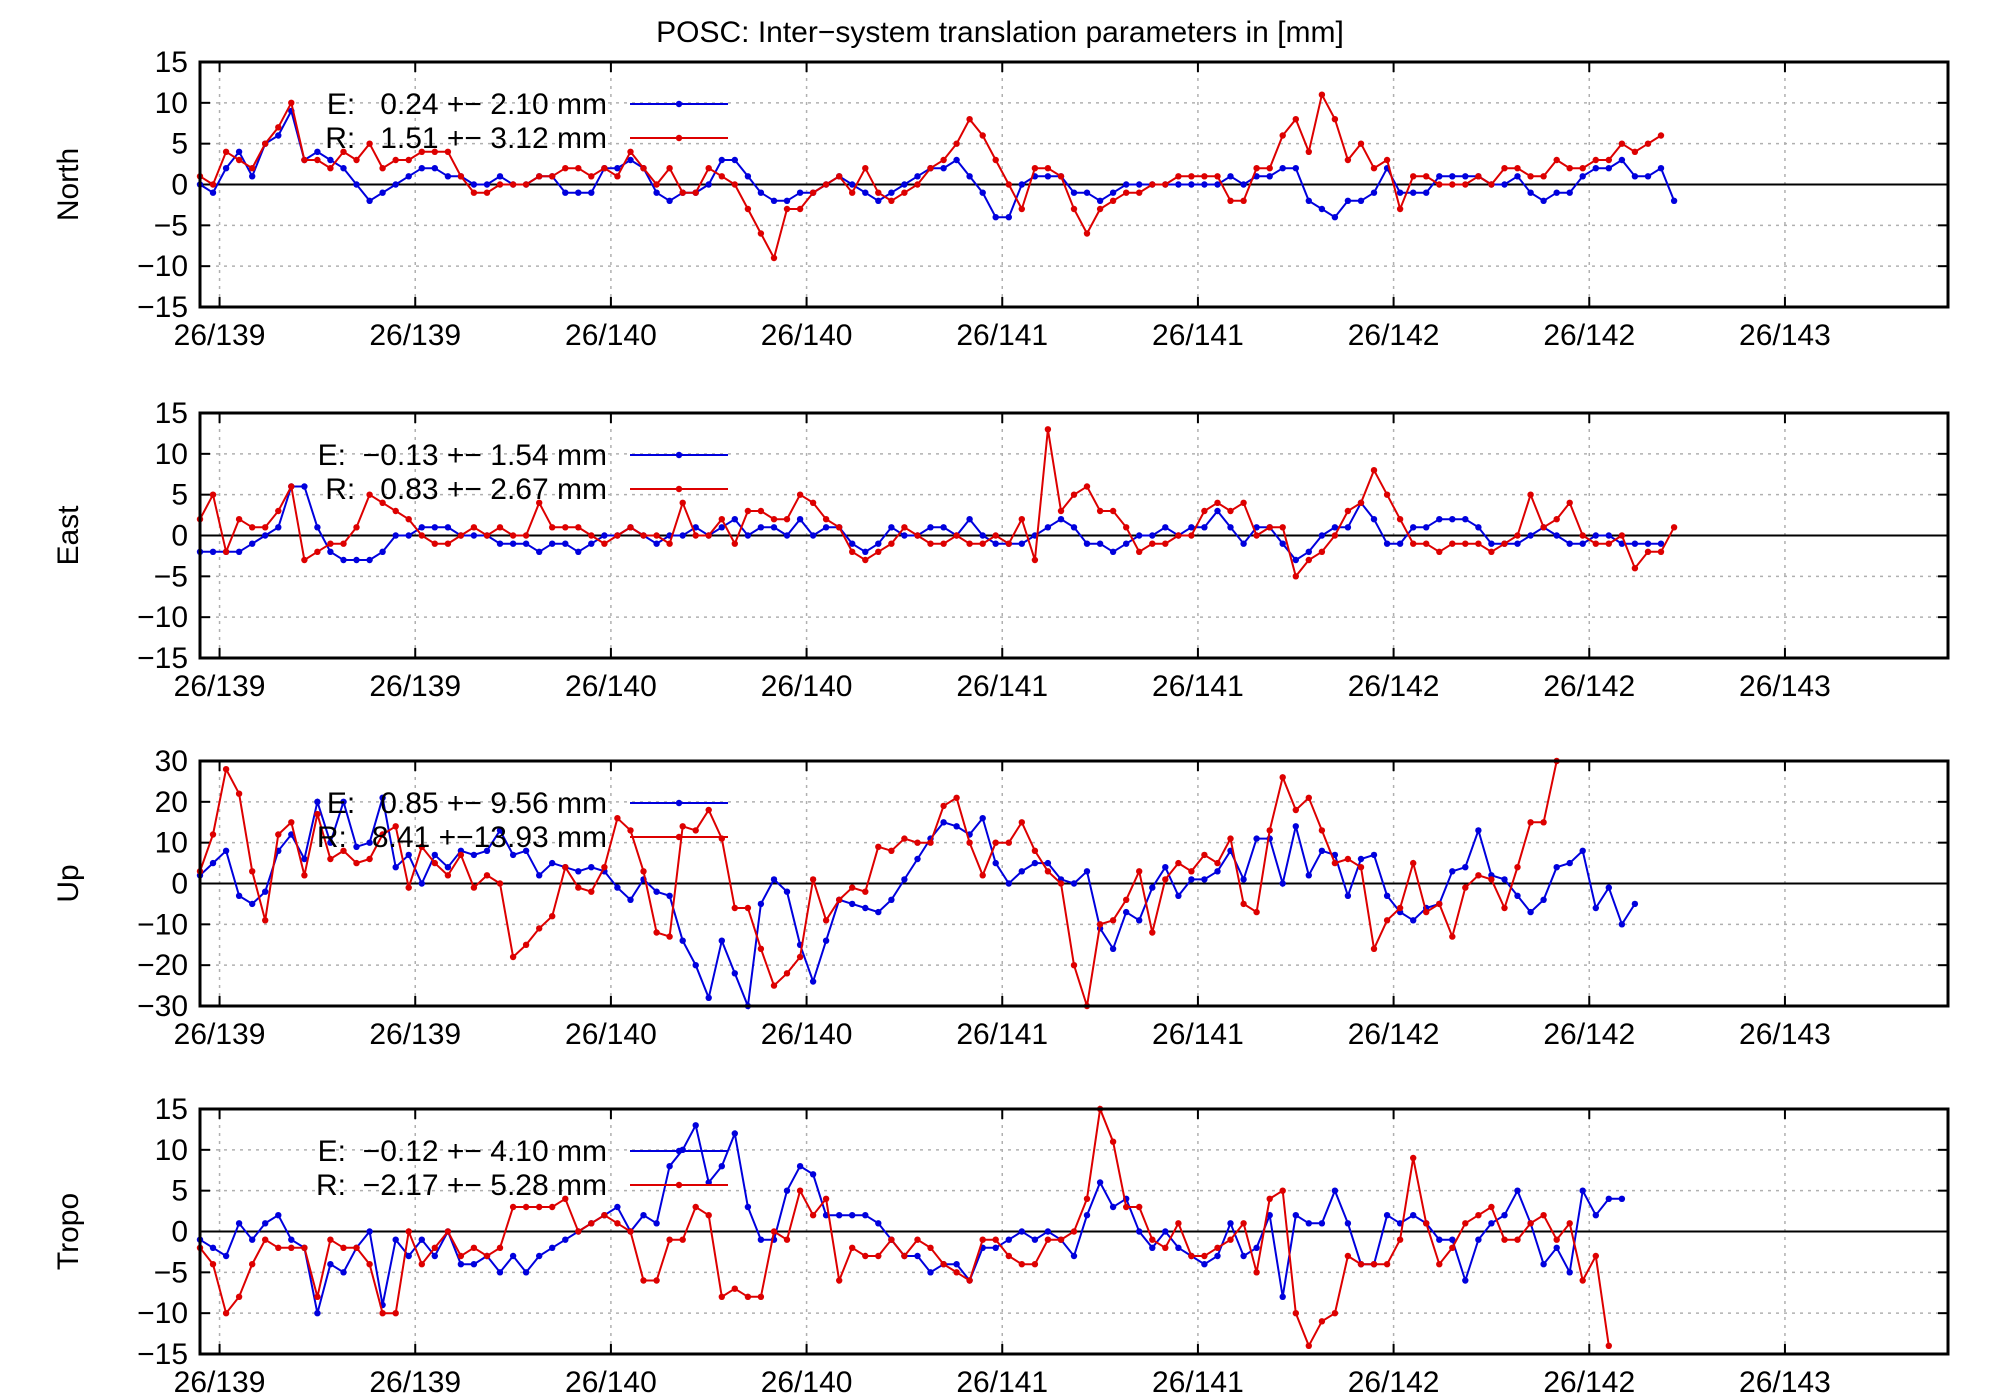  Describe the element at coordinates (220, 335) in the screenshot. I see `x-tick-label: 26/139` at that location.